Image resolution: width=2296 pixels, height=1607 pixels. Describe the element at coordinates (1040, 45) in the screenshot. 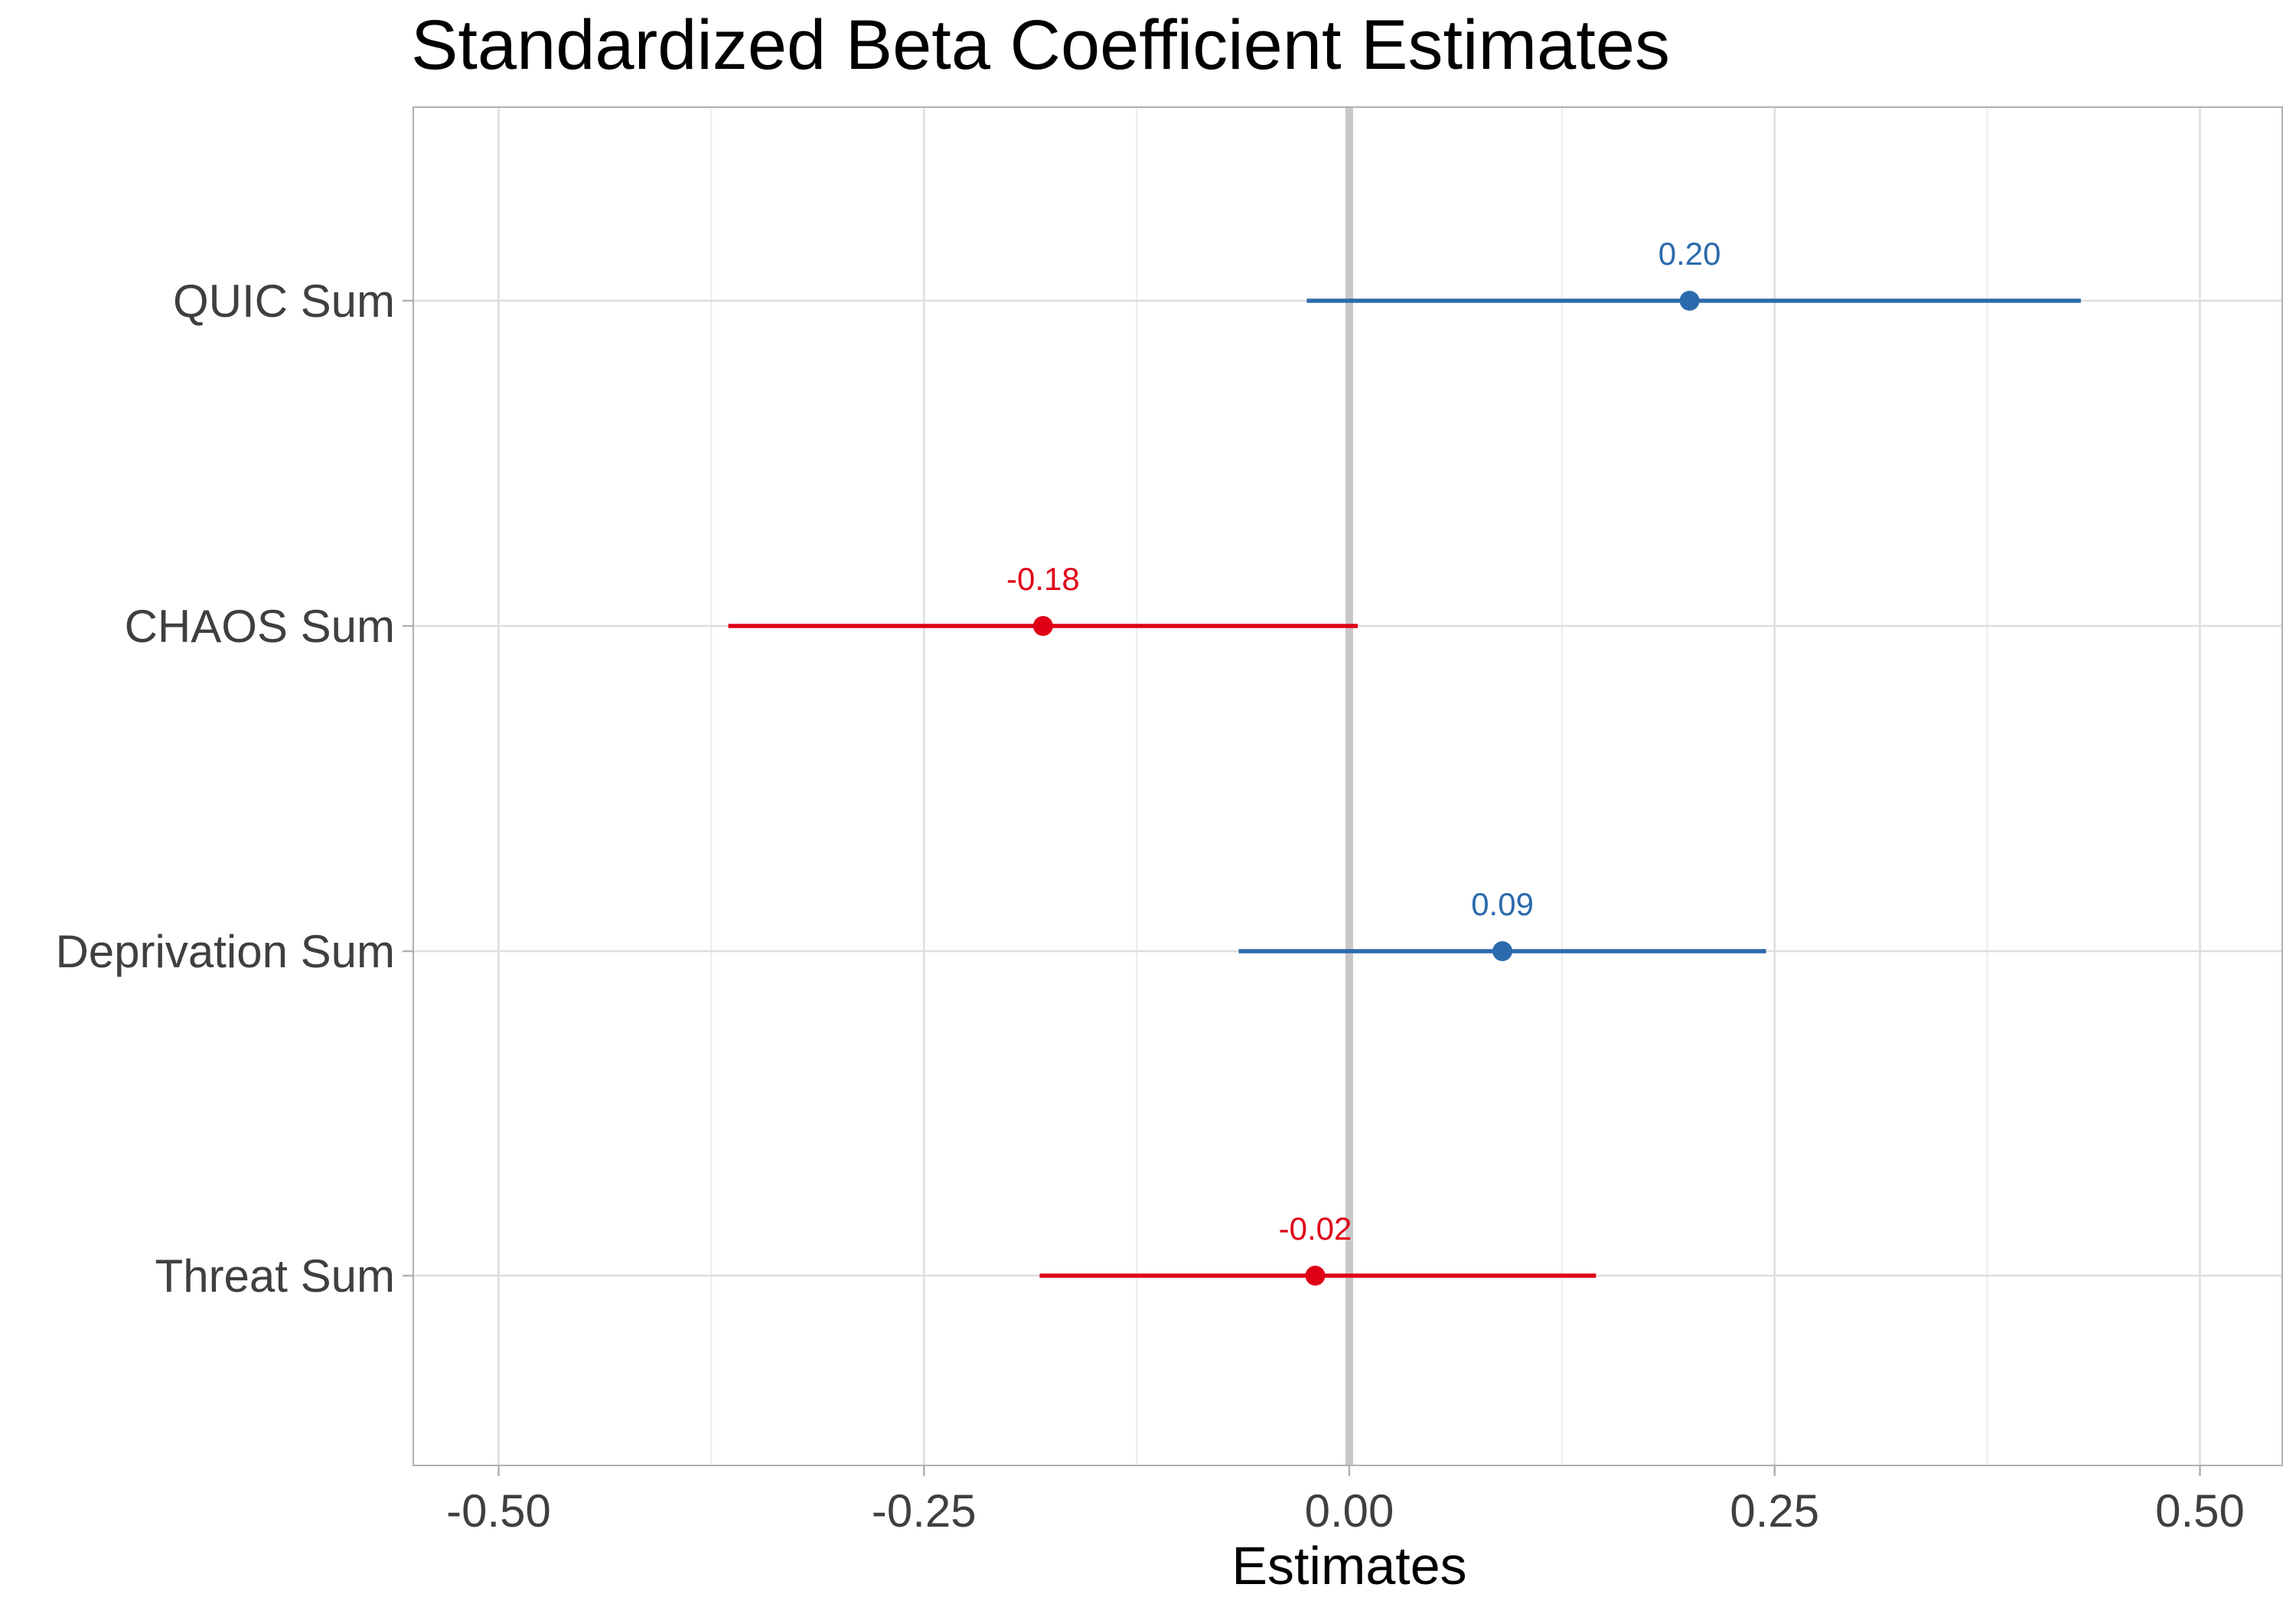

I see `chart-title: Standardized Beta Coefficient Estimates` at that location.